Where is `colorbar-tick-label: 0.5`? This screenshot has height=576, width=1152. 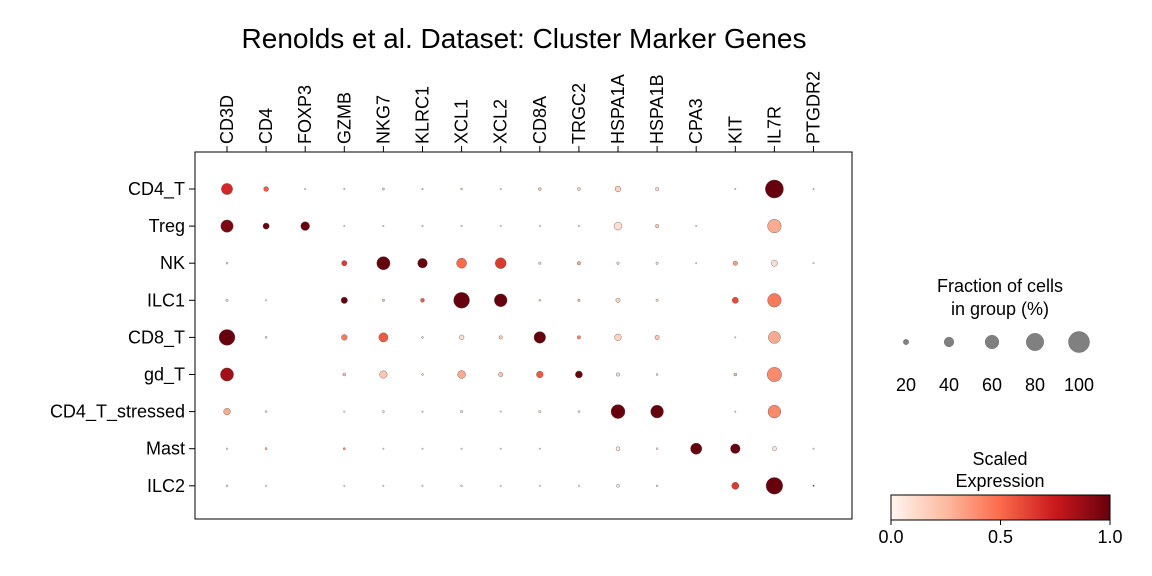 colorbar-tick-label: 0.5 is located at coordinates (1000, 537).